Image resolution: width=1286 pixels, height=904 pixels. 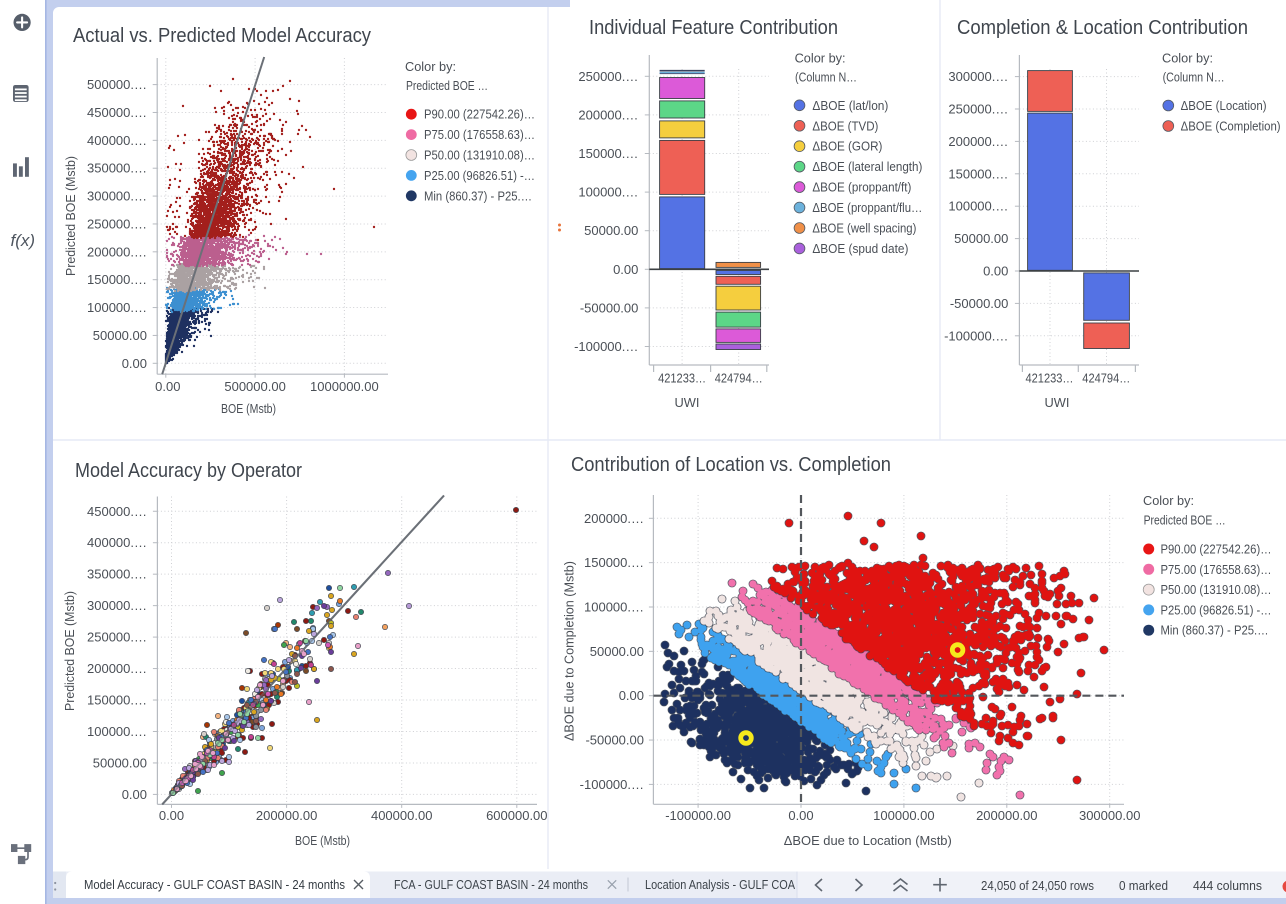 I want to click on svg-text:Completion & Location Contribu: Completion & Location Contribution, so click(x=1102, y=28).